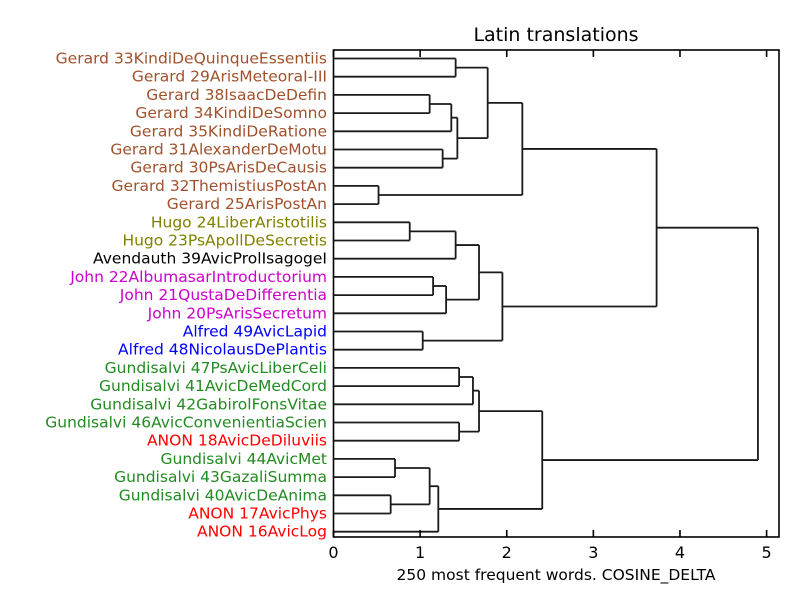 The height and width of the screenshot is (600, 793). I want to click on x-axis-tick-label: 4, so click(680, 552).